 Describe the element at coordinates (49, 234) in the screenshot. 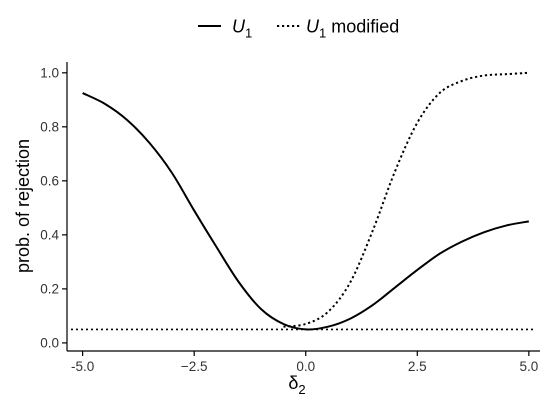

I see `y-tick-label: 0.4` at that location.